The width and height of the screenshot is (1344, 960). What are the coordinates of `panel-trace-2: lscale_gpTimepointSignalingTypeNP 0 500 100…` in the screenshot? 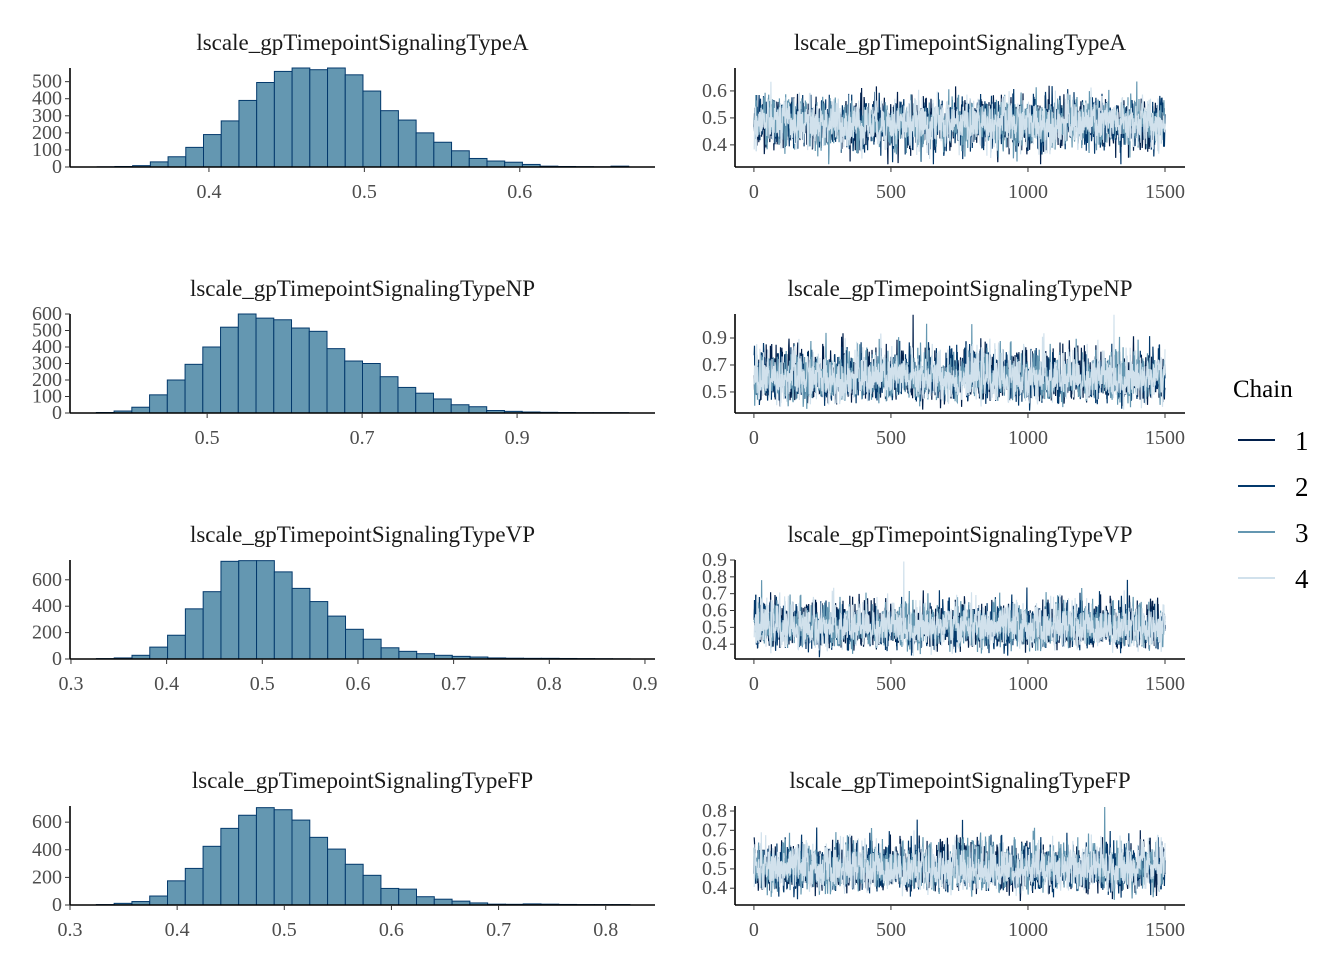 It's located at (943, 362).